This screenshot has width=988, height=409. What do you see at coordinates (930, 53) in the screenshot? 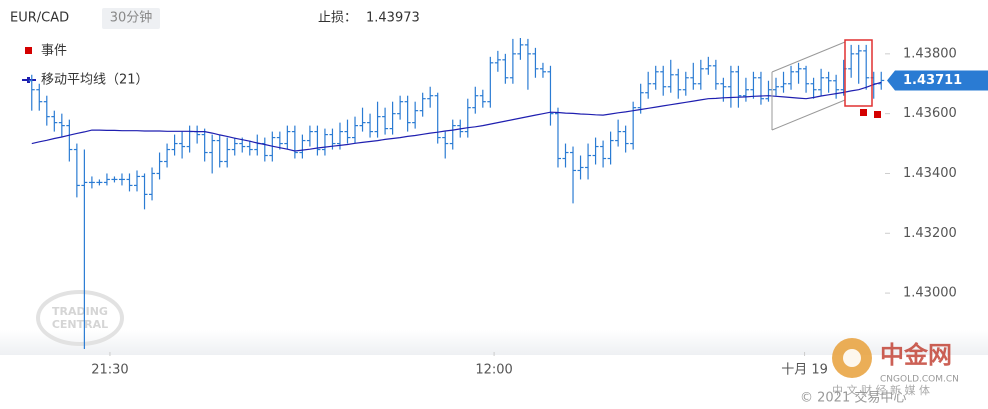
I see `y-tick-label: 1.43800` at bounding box center [930, 53].